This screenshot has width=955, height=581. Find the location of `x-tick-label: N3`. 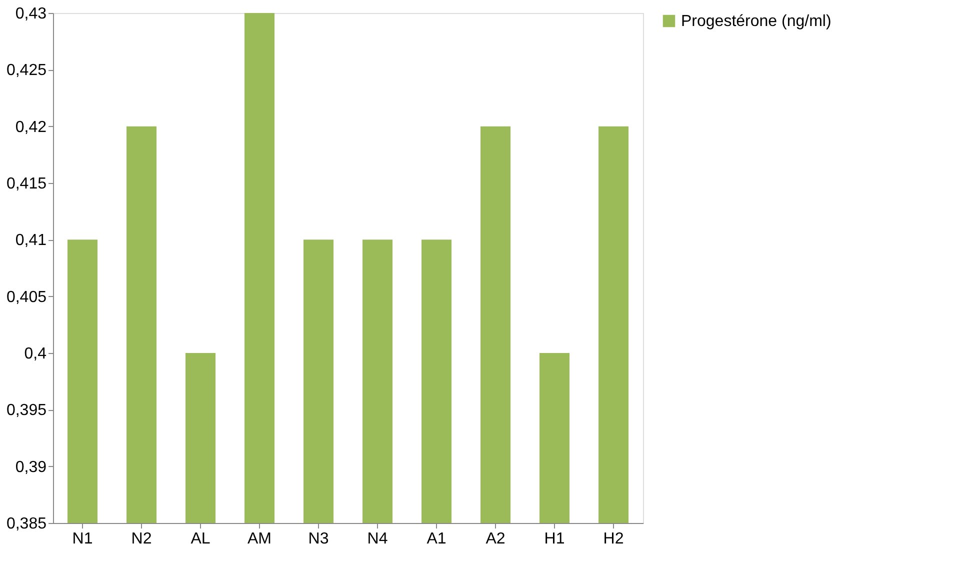

x-tick-label: N3 is located at coordinates (318, 539).